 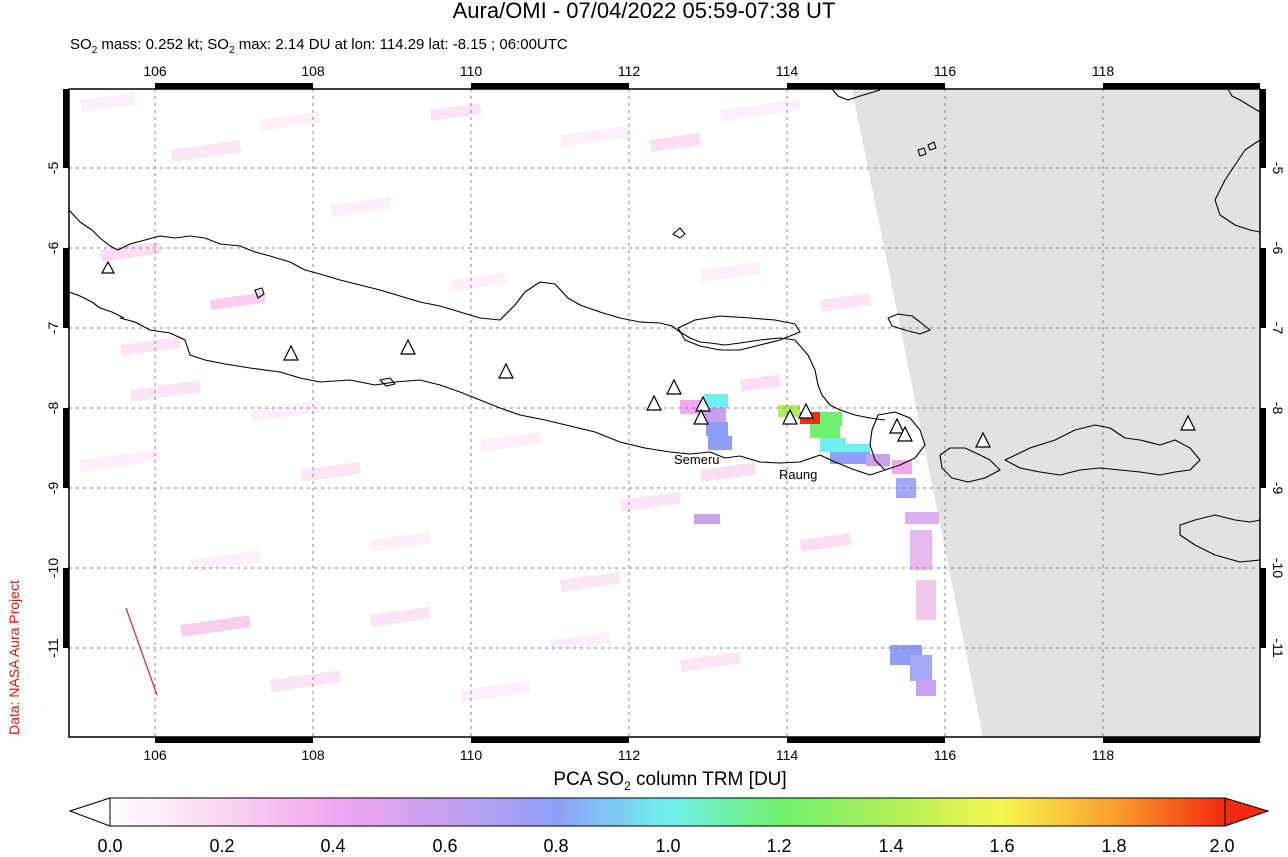 What do you see at coordinates (445, 846) in the screenshot?
I see `colorbar-tick-label: 0.6` at bounding box center [445, 846].